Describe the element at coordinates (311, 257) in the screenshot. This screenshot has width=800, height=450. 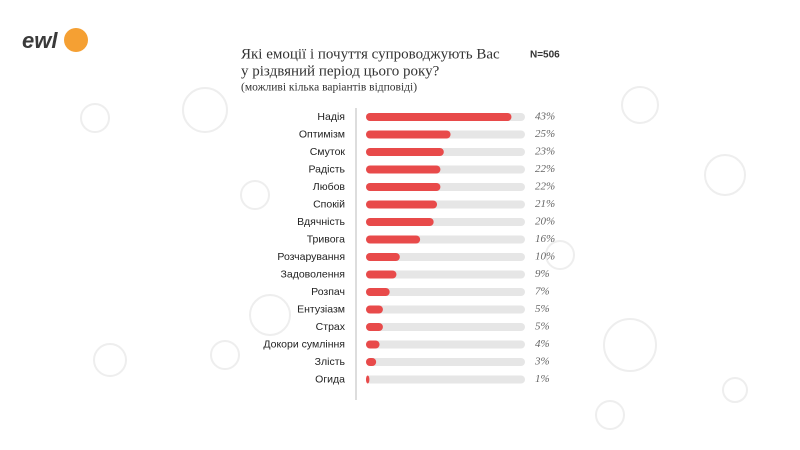
I see `category-label: Розчарування` at that location.